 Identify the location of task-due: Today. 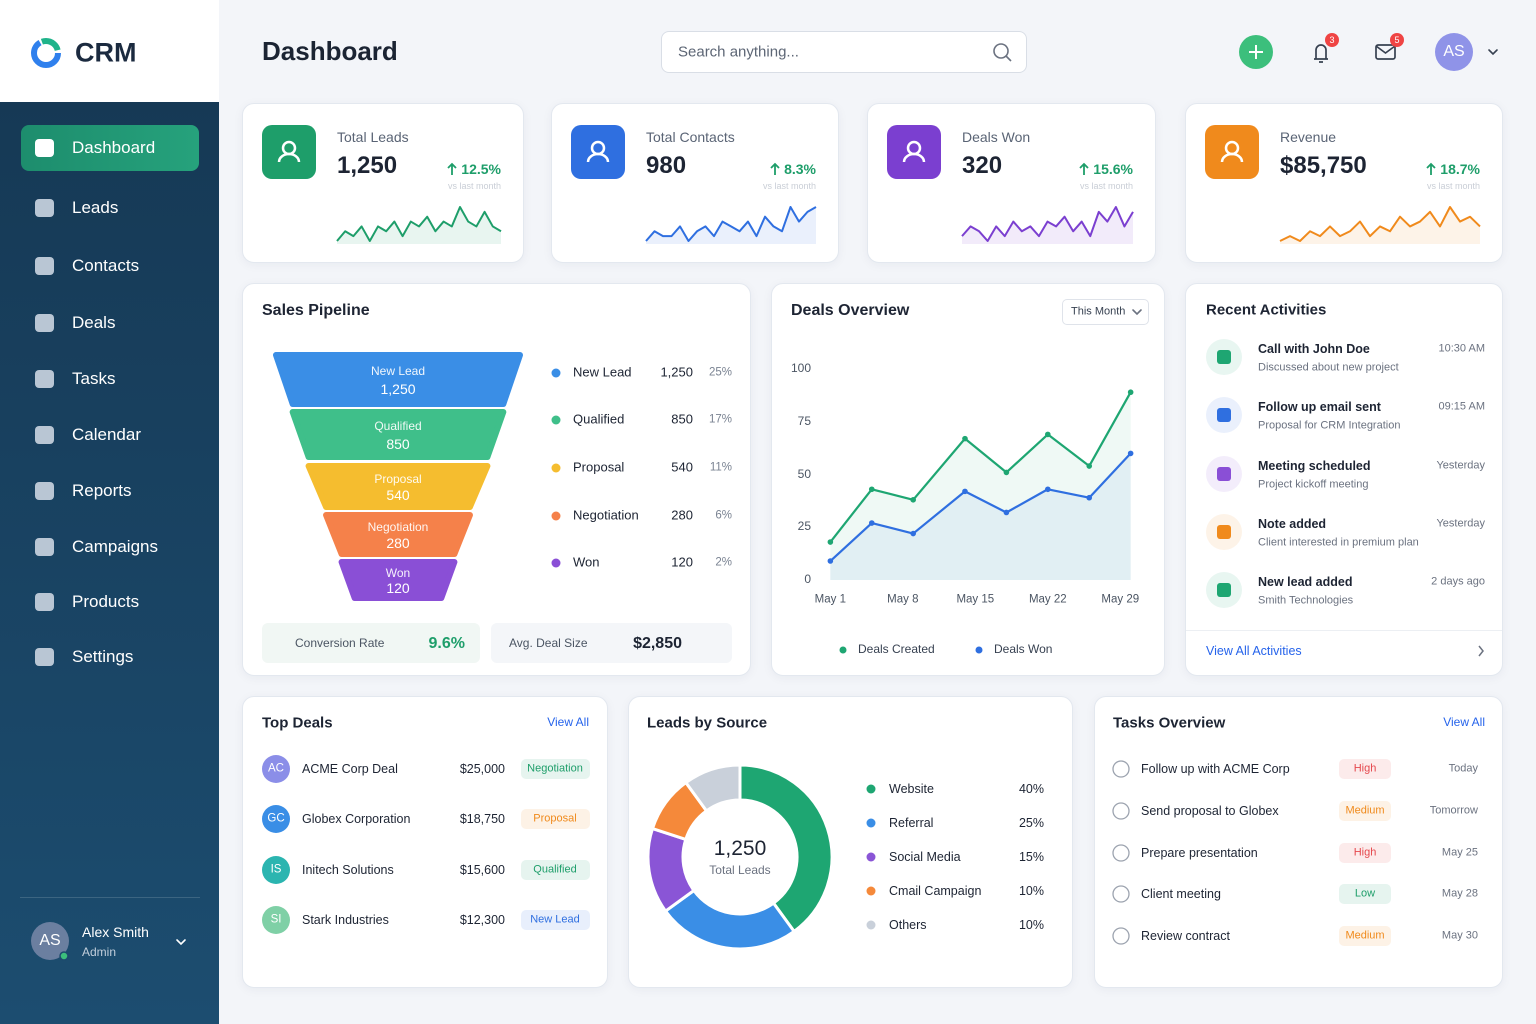
(1463, 768).